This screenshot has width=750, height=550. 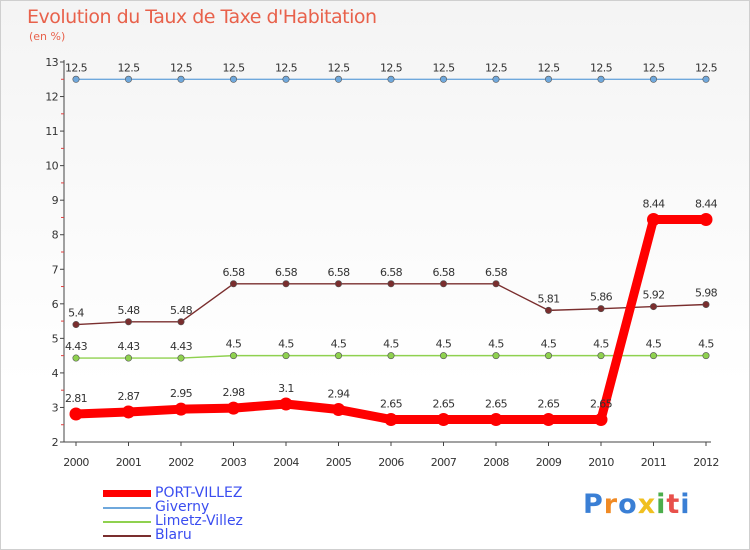 I want to click on y-tick-label: 9, so click(x=55, y=200).